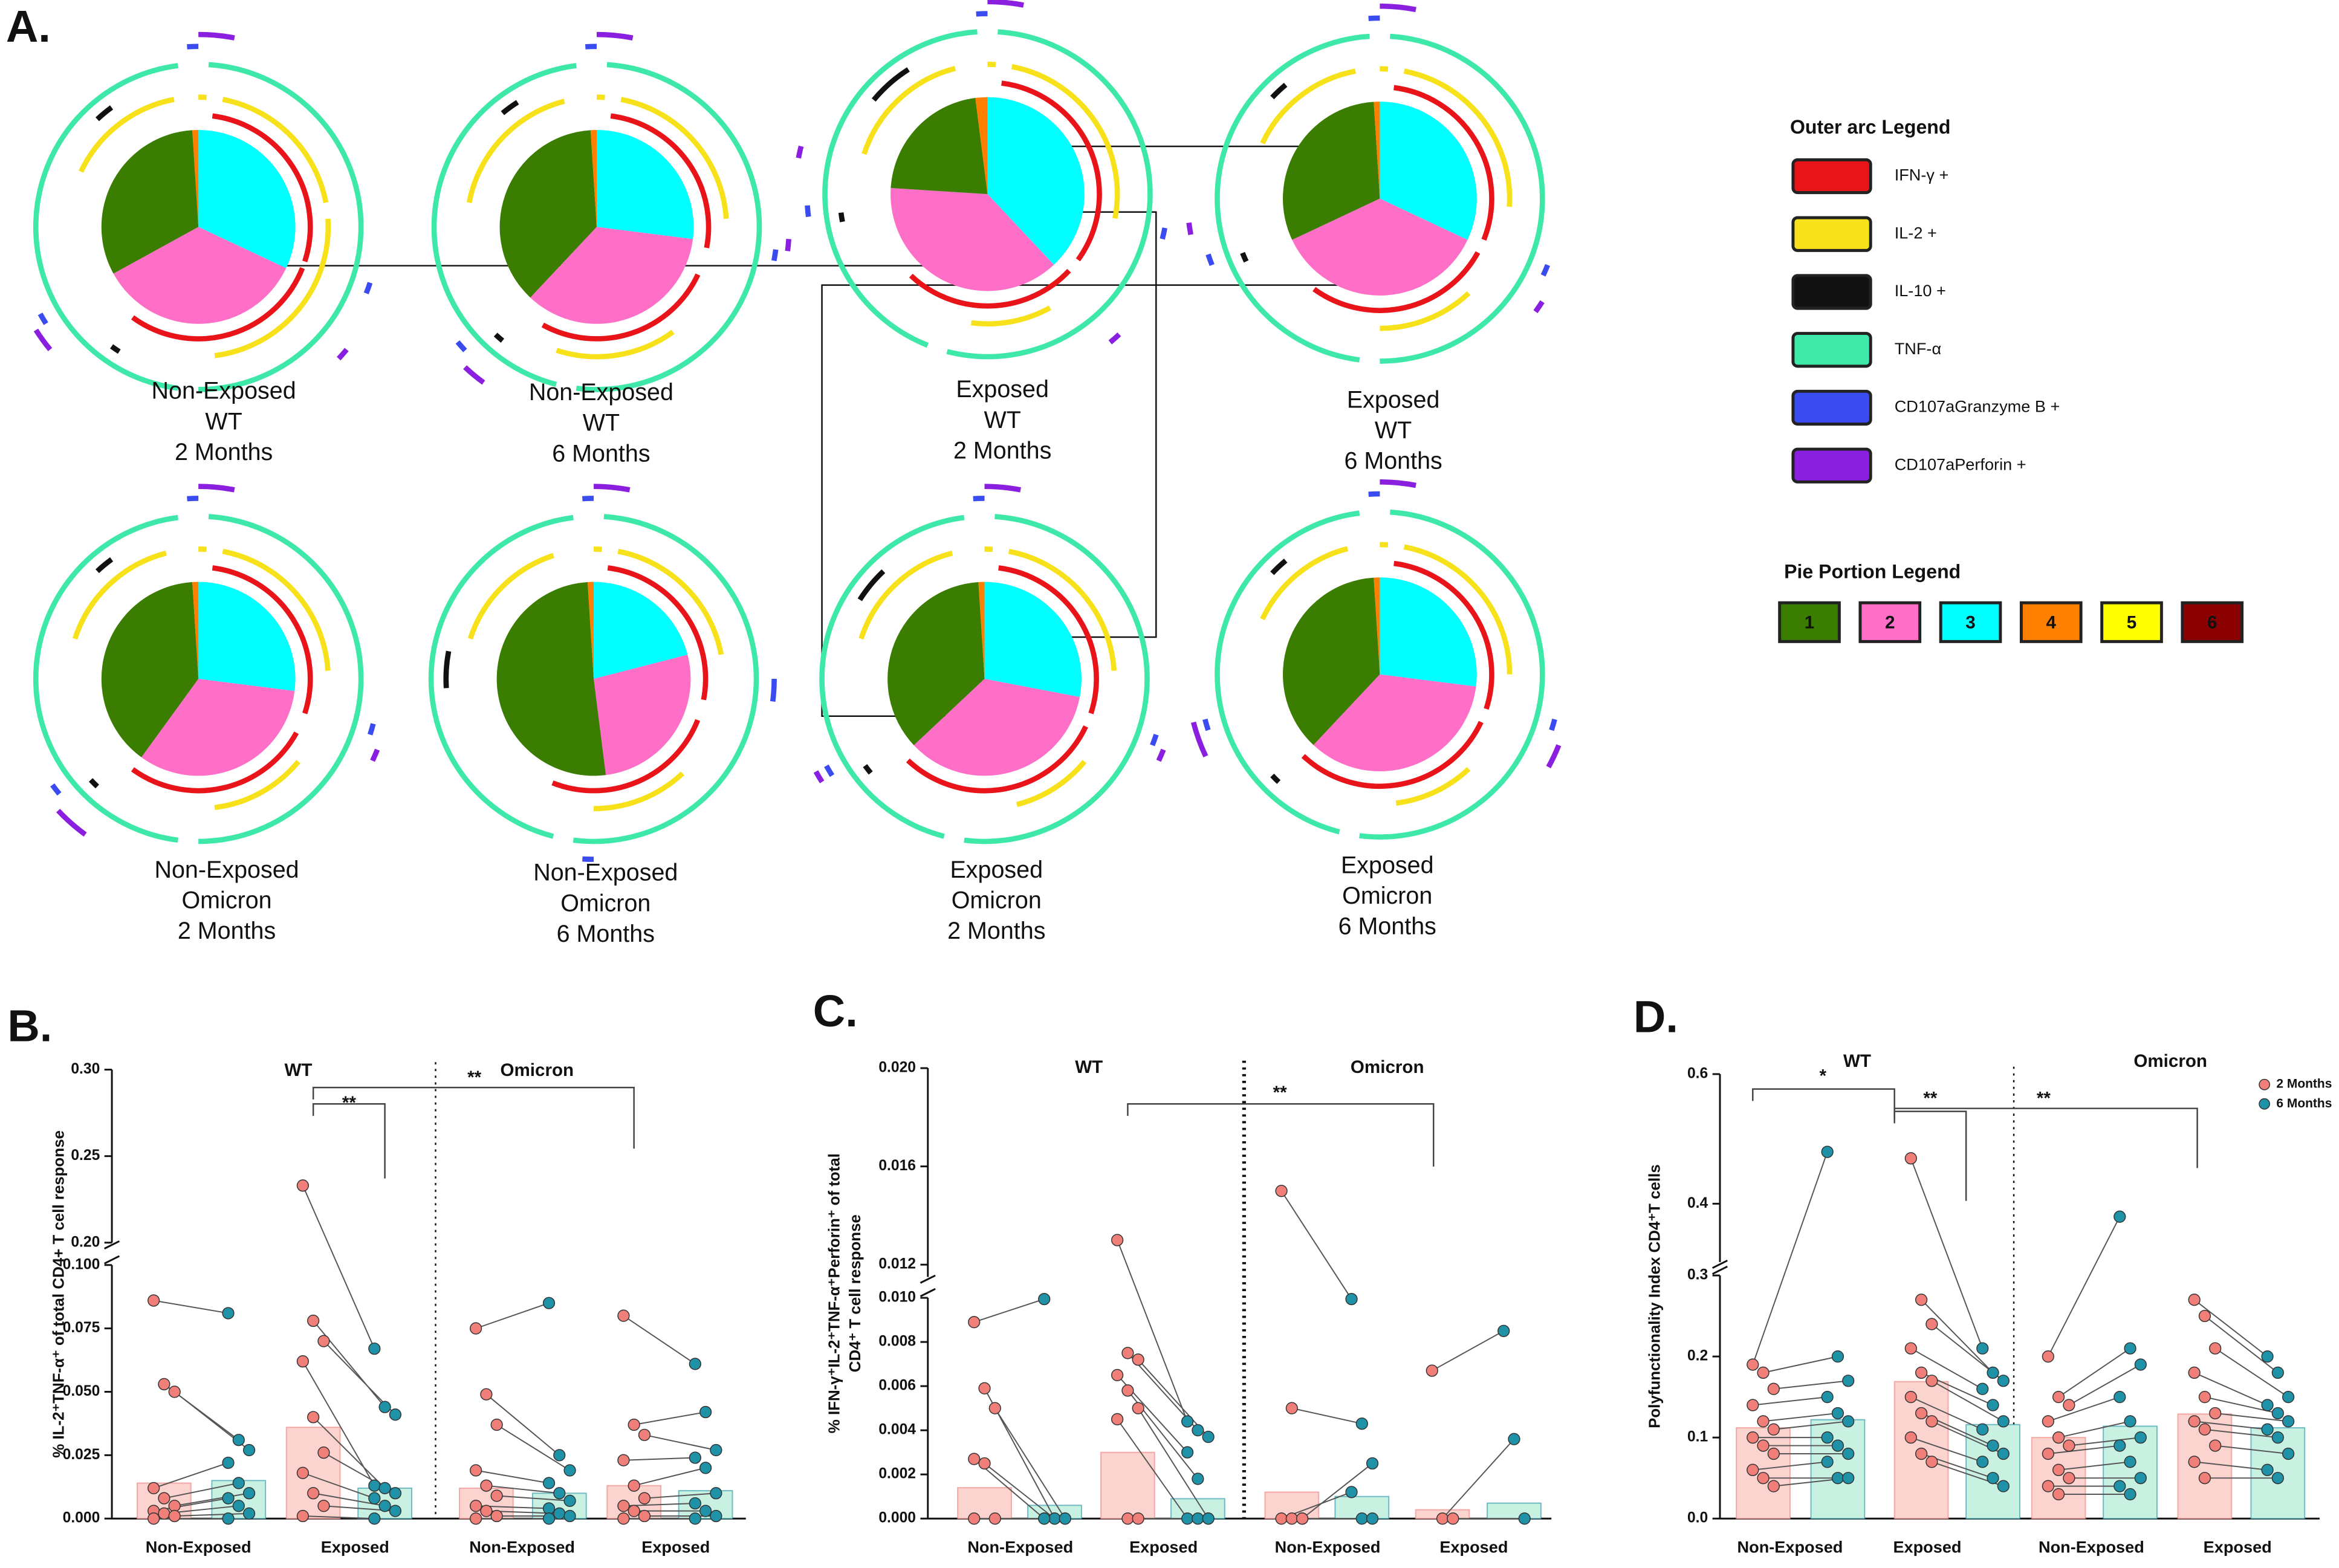 The image size is (2339, 1568). Describe the element at coordinates (2304, 1084) in the screenshot. I see `legend-label: 2 Months` at that location.